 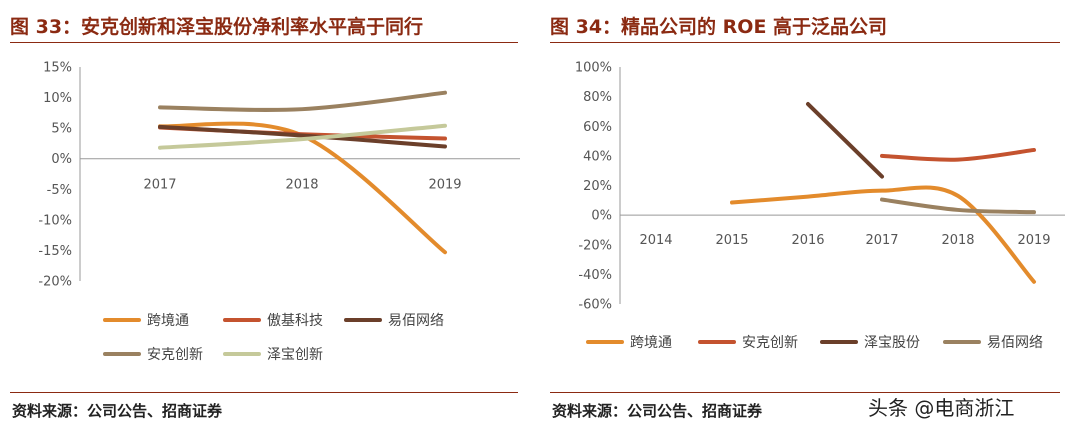 I want to click on y-tick-label: 40%, so click(x=597, y=156).